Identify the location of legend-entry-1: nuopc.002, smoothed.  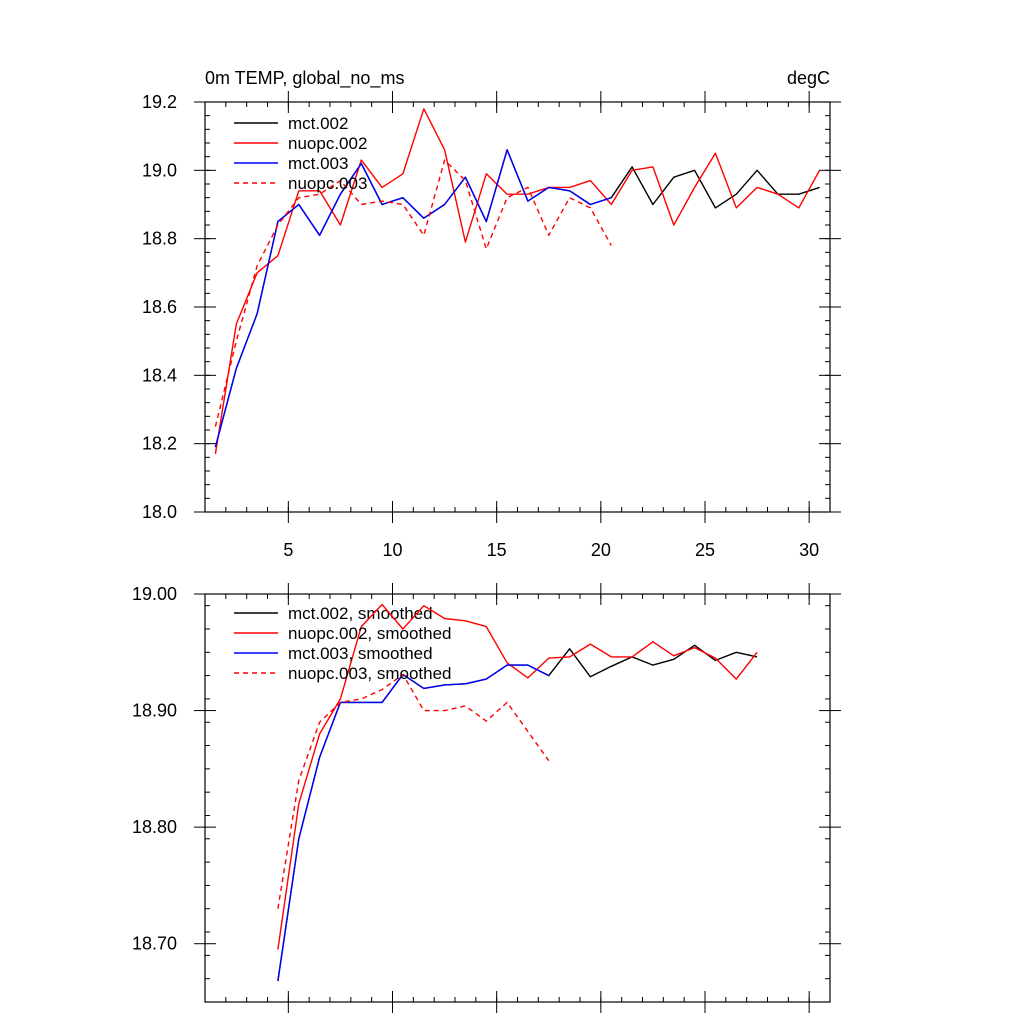
(370, 633).